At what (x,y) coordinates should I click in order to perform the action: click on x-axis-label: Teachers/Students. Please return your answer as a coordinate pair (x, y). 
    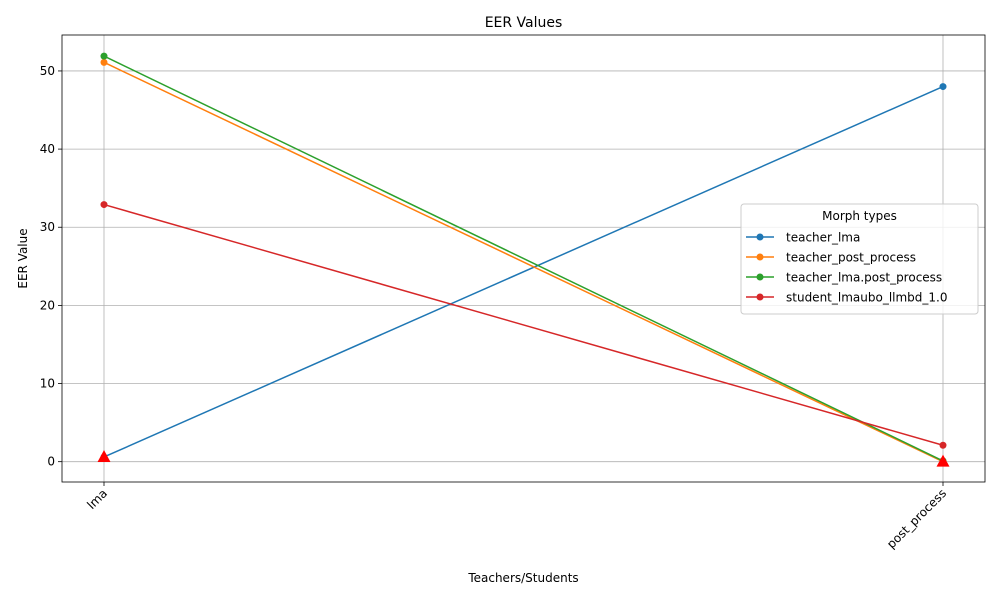
    Looking at the image, I should click on (522, 578).